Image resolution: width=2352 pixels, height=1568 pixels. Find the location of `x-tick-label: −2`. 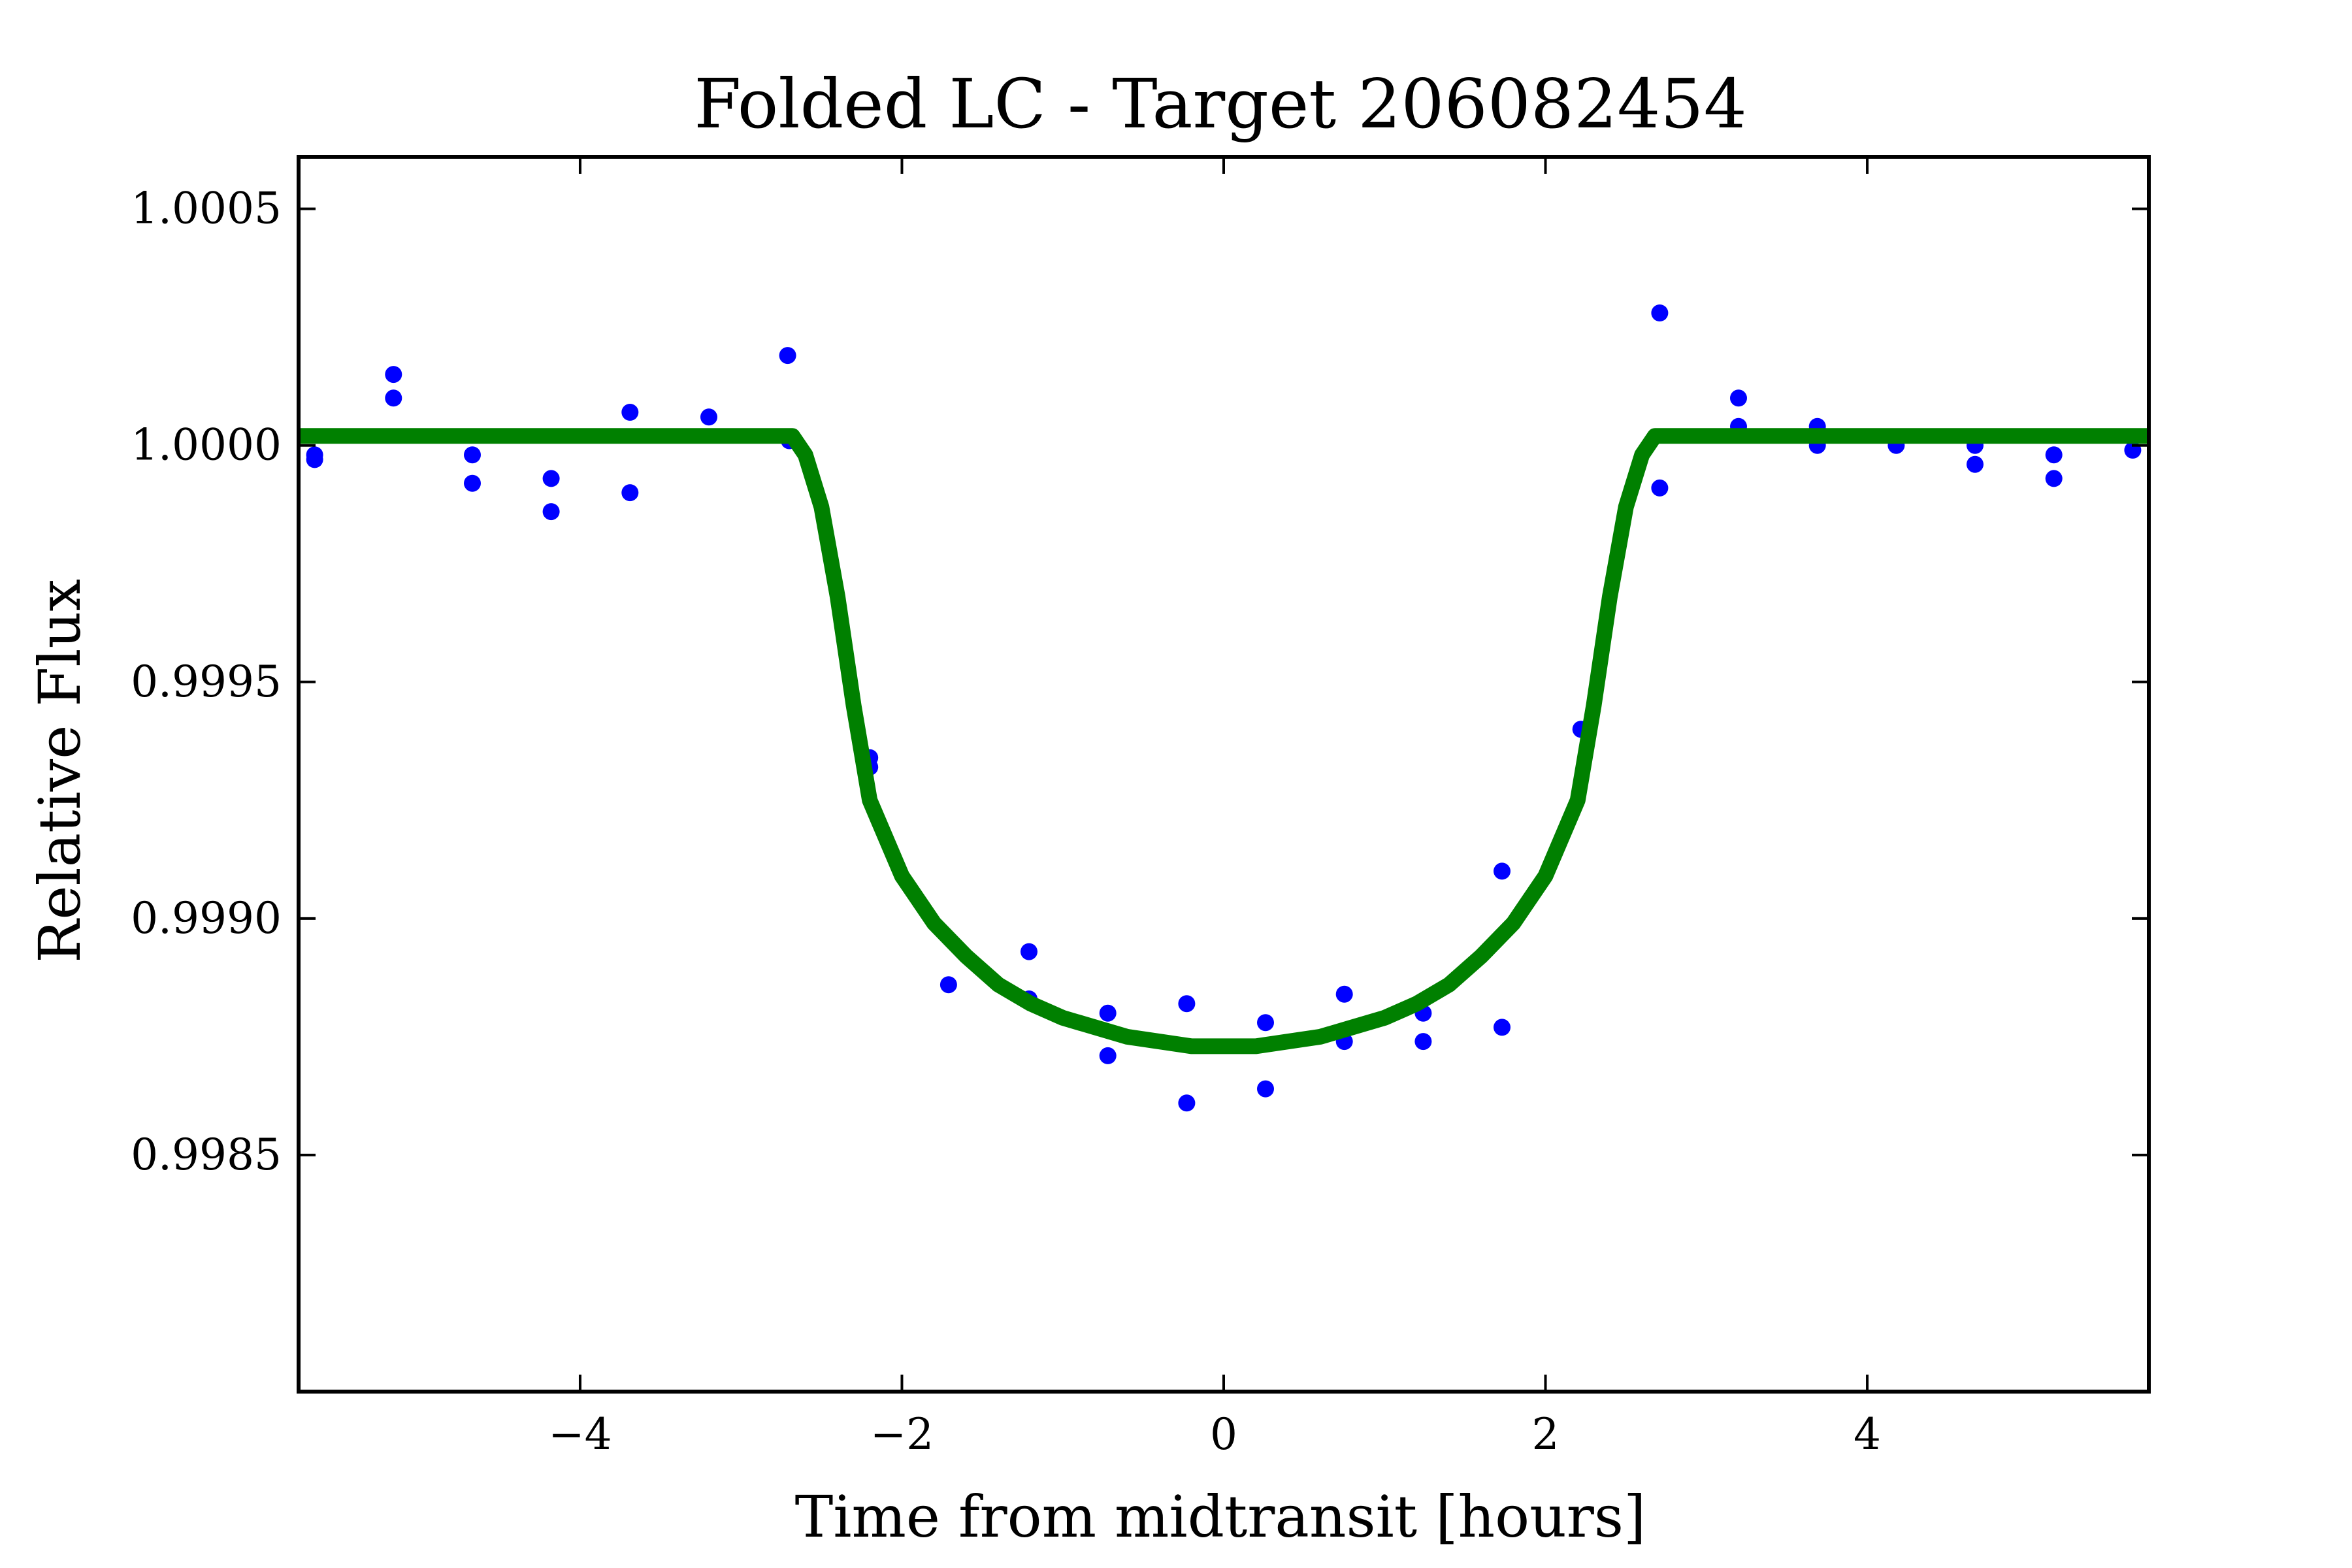

x-tick-label: −2 is located at coordinates (902, 1434).